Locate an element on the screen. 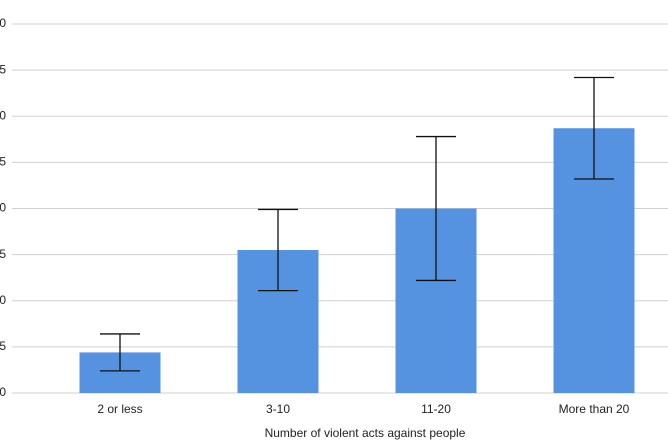 This screenshot has width=668, height=446. y-tick-label: 25 is located at coordinates (3, 162).